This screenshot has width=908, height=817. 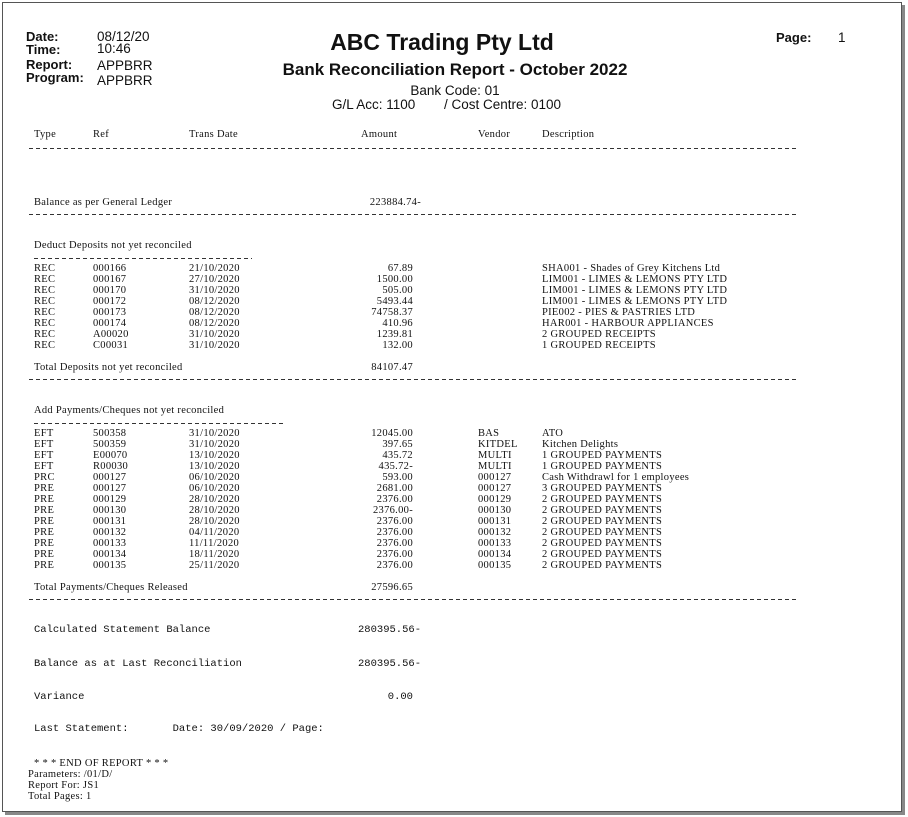 I want to click on bank-code: Bank Code: 01, so click(x=455, y=90).